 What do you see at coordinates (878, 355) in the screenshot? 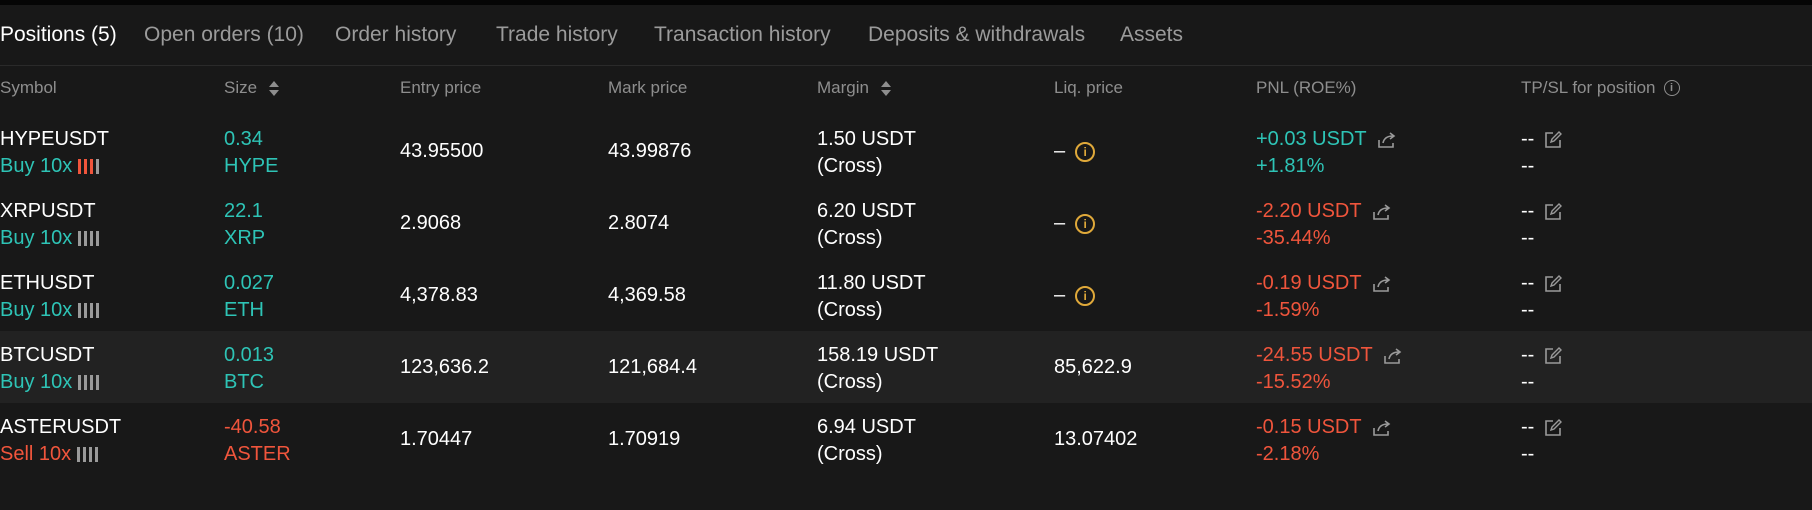
I see `margin-value: 158.19 USDT` at bounding box center [878, 355].